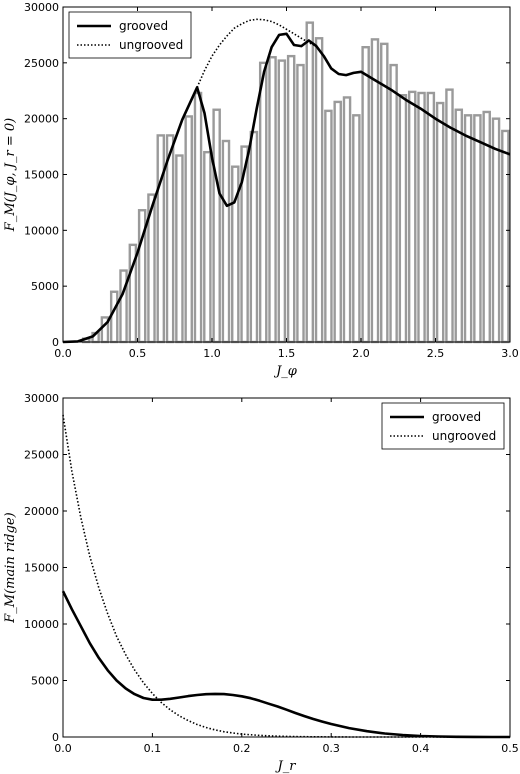  What do you see at coordinates (153, 748) in the screenshot?
I see `x-tick-label: 0.1` at bounding box center [153, 748].